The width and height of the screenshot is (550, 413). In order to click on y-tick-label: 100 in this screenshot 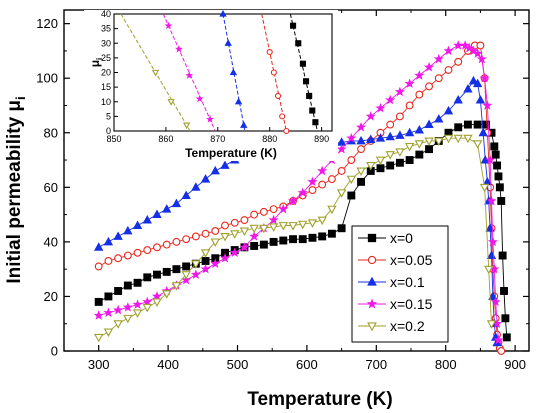, I will do `click(47, 78)`.